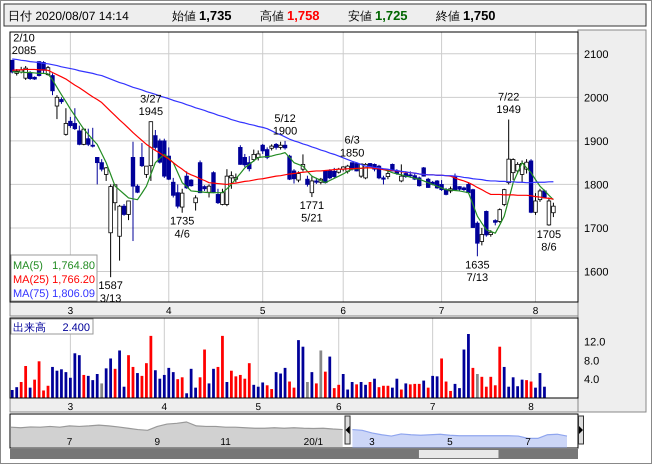 The image size is (652, 469). Describe the element at coordinates (76, 328) in the screenshot. I see `annotation: 2.400` at that location.